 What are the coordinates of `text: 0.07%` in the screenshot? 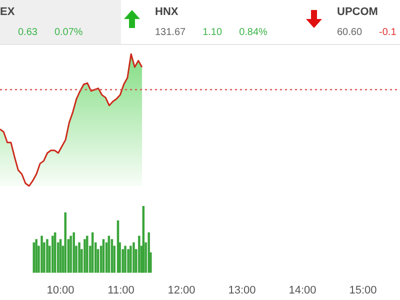 It's located at (68, 32).